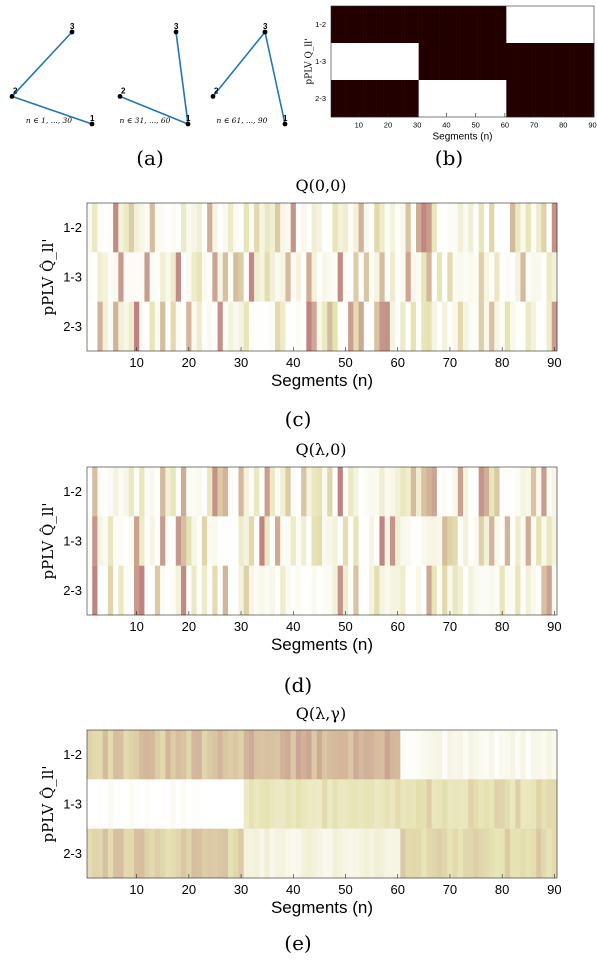 The height and width of the screenshot is (960, 597). I want to click on graph-edge, so click(52, 110).